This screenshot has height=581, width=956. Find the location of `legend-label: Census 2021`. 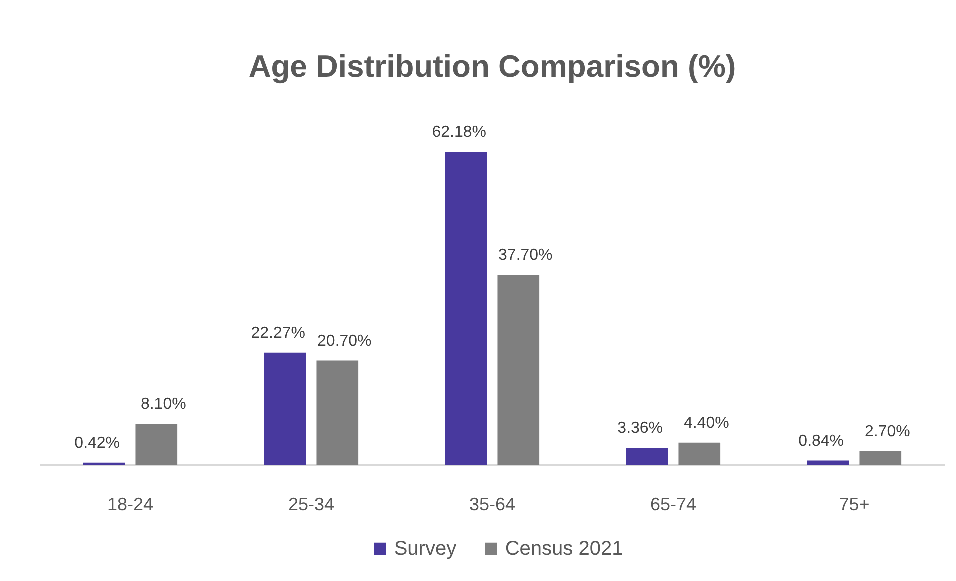

legend-label: Census 2021 is located at coordinates (564, 549).